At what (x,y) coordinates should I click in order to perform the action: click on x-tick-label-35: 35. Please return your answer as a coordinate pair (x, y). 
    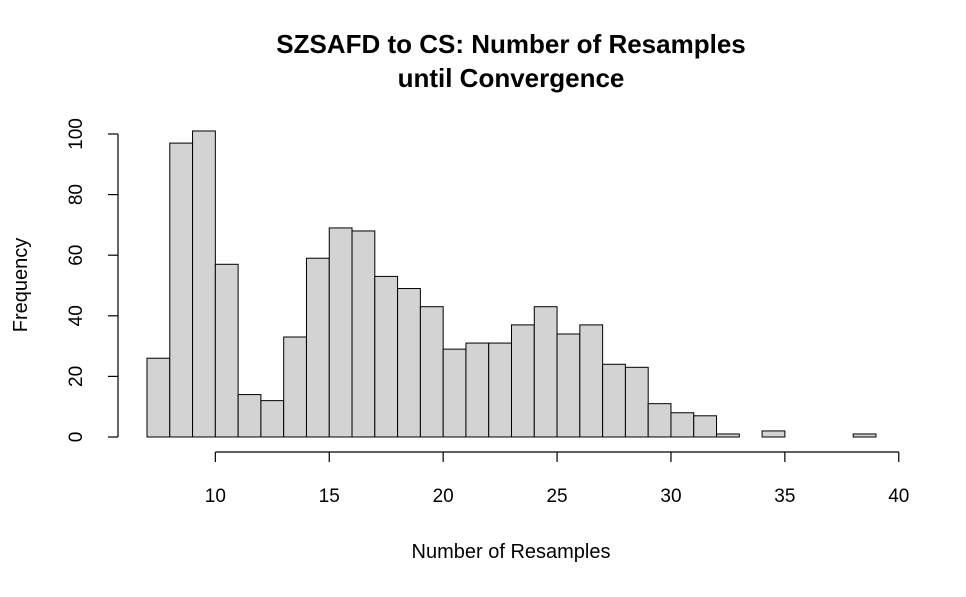
    Looking at the image, I should click on (784, 496).